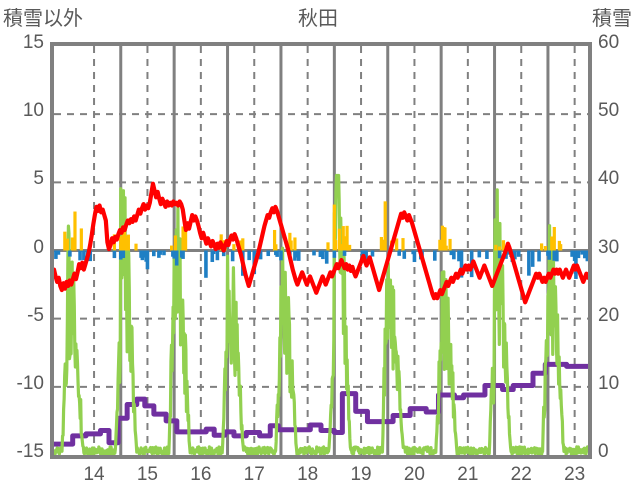  What do you see at coordinates (38, 247) in the screenshot?
I see `left-axis-tick: 0` at bounding box center [38, 247].